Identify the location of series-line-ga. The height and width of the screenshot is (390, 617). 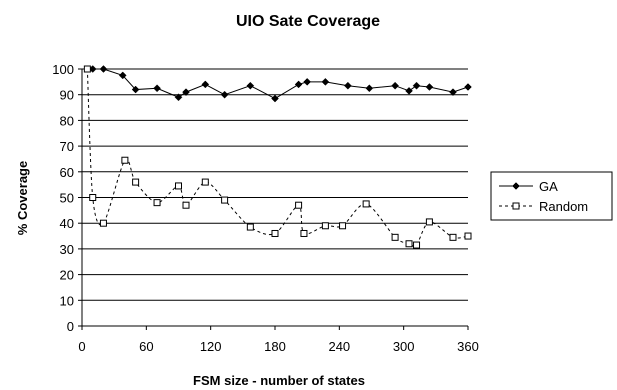
(278, 84).